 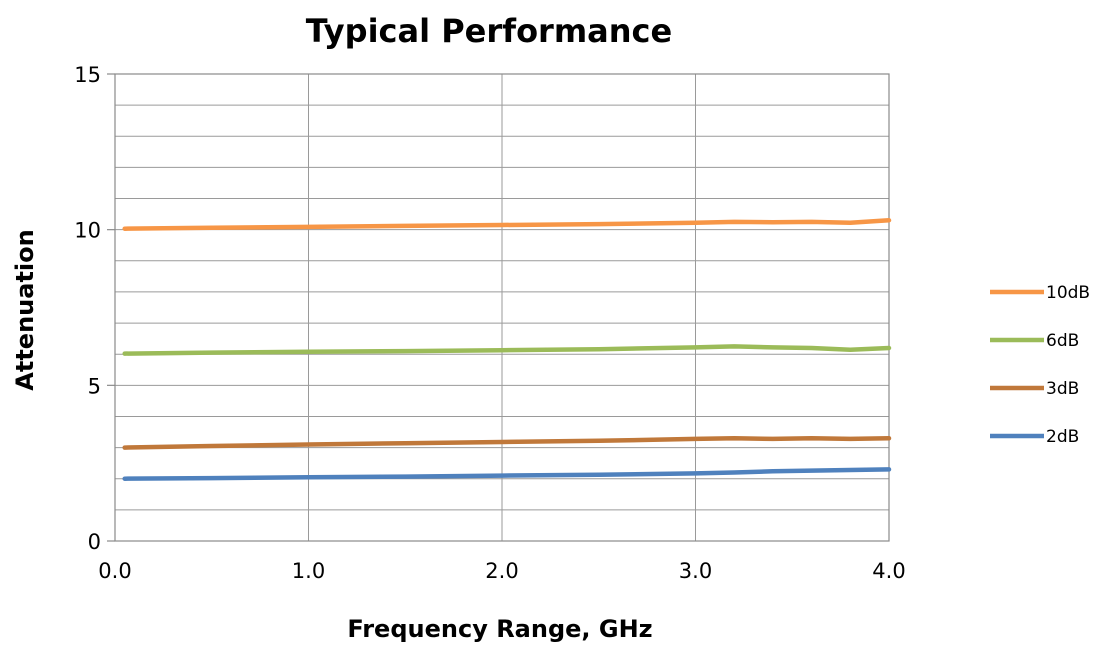 I want to click on x-tick-label: 0.0, so click(x=114, y=571).